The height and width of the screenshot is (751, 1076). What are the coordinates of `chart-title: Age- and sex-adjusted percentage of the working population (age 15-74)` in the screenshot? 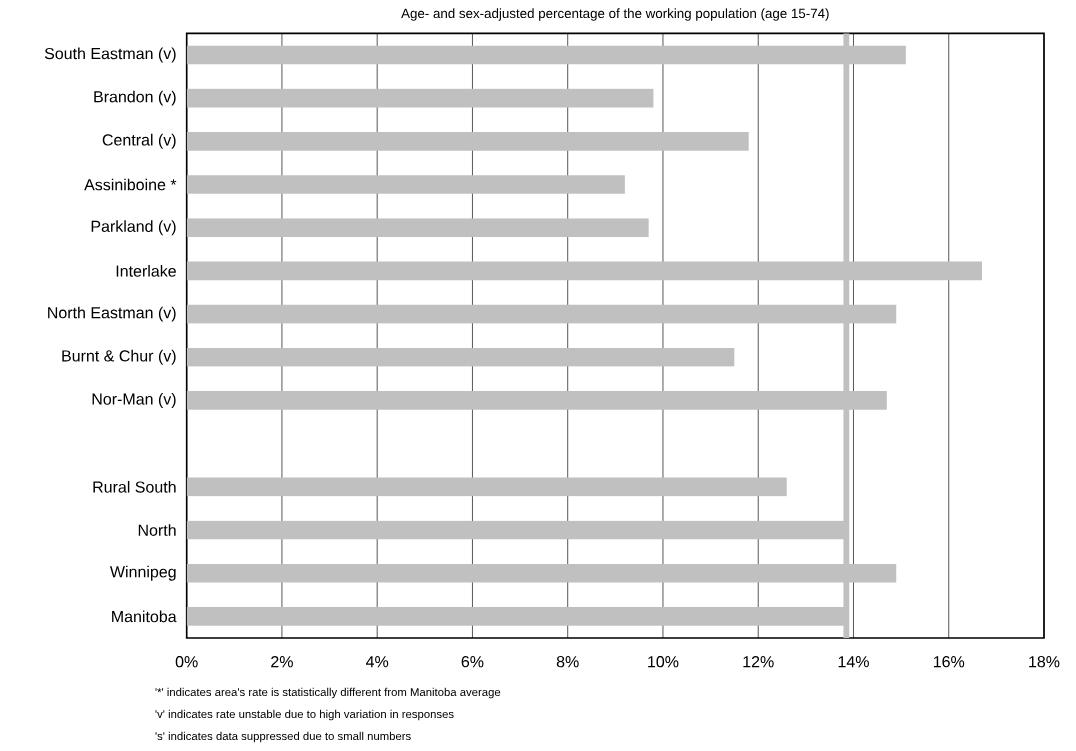 It's located at (615, 14).